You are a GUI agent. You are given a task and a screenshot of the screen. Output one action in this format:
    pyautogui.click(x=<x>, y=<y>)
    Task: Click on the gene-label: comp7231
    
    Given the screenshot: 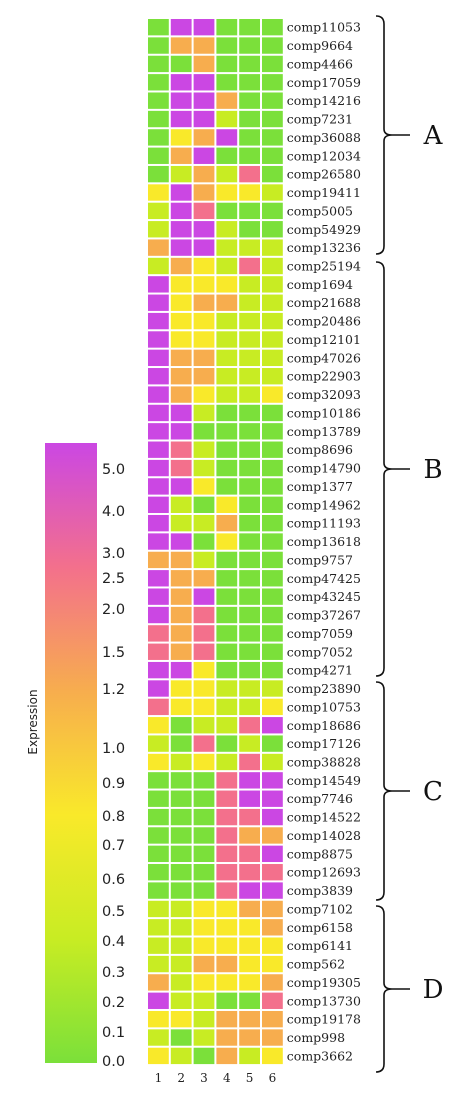 What is the action you would take?
    pyautogui.click(x=320, y=119)
    